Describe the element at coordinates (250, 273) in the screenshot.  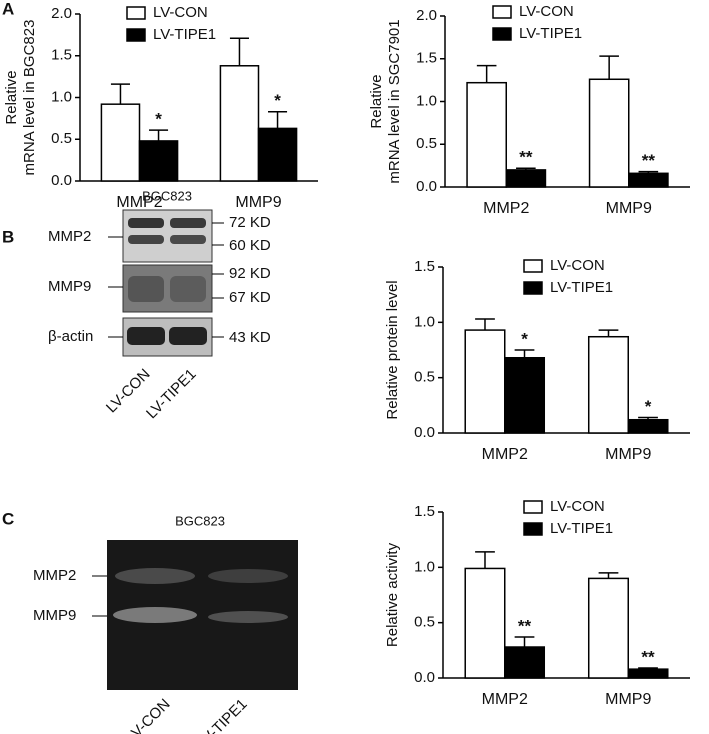
I see `size-label: 92 KD` at that location.